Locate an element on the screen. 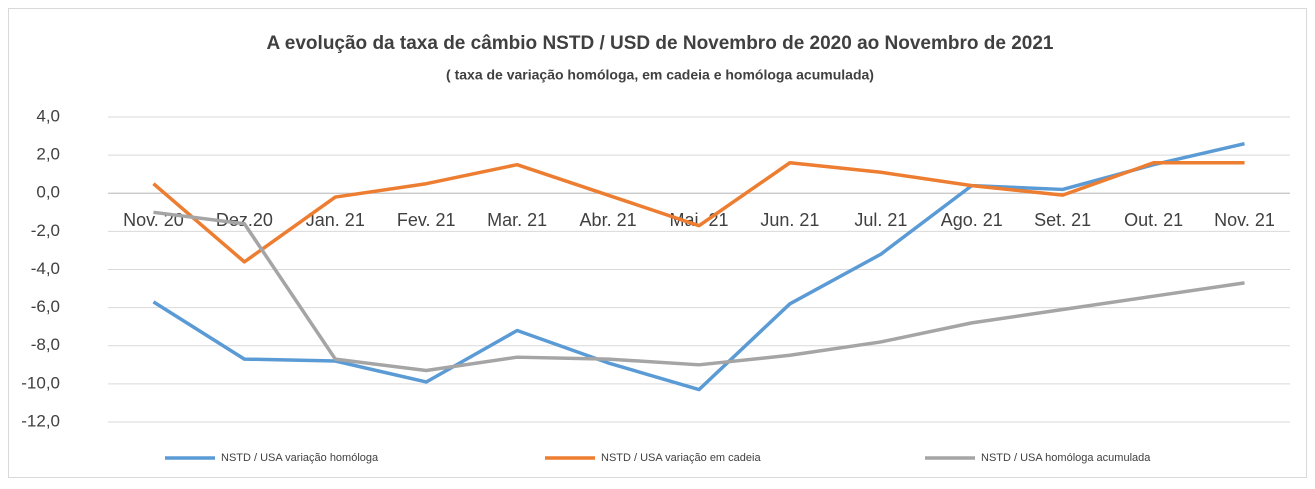 Image resolution: width=1315 pixels, height=489 pixels. x-tick-label: Nov. 21 is located at coordinates (1244, 220).